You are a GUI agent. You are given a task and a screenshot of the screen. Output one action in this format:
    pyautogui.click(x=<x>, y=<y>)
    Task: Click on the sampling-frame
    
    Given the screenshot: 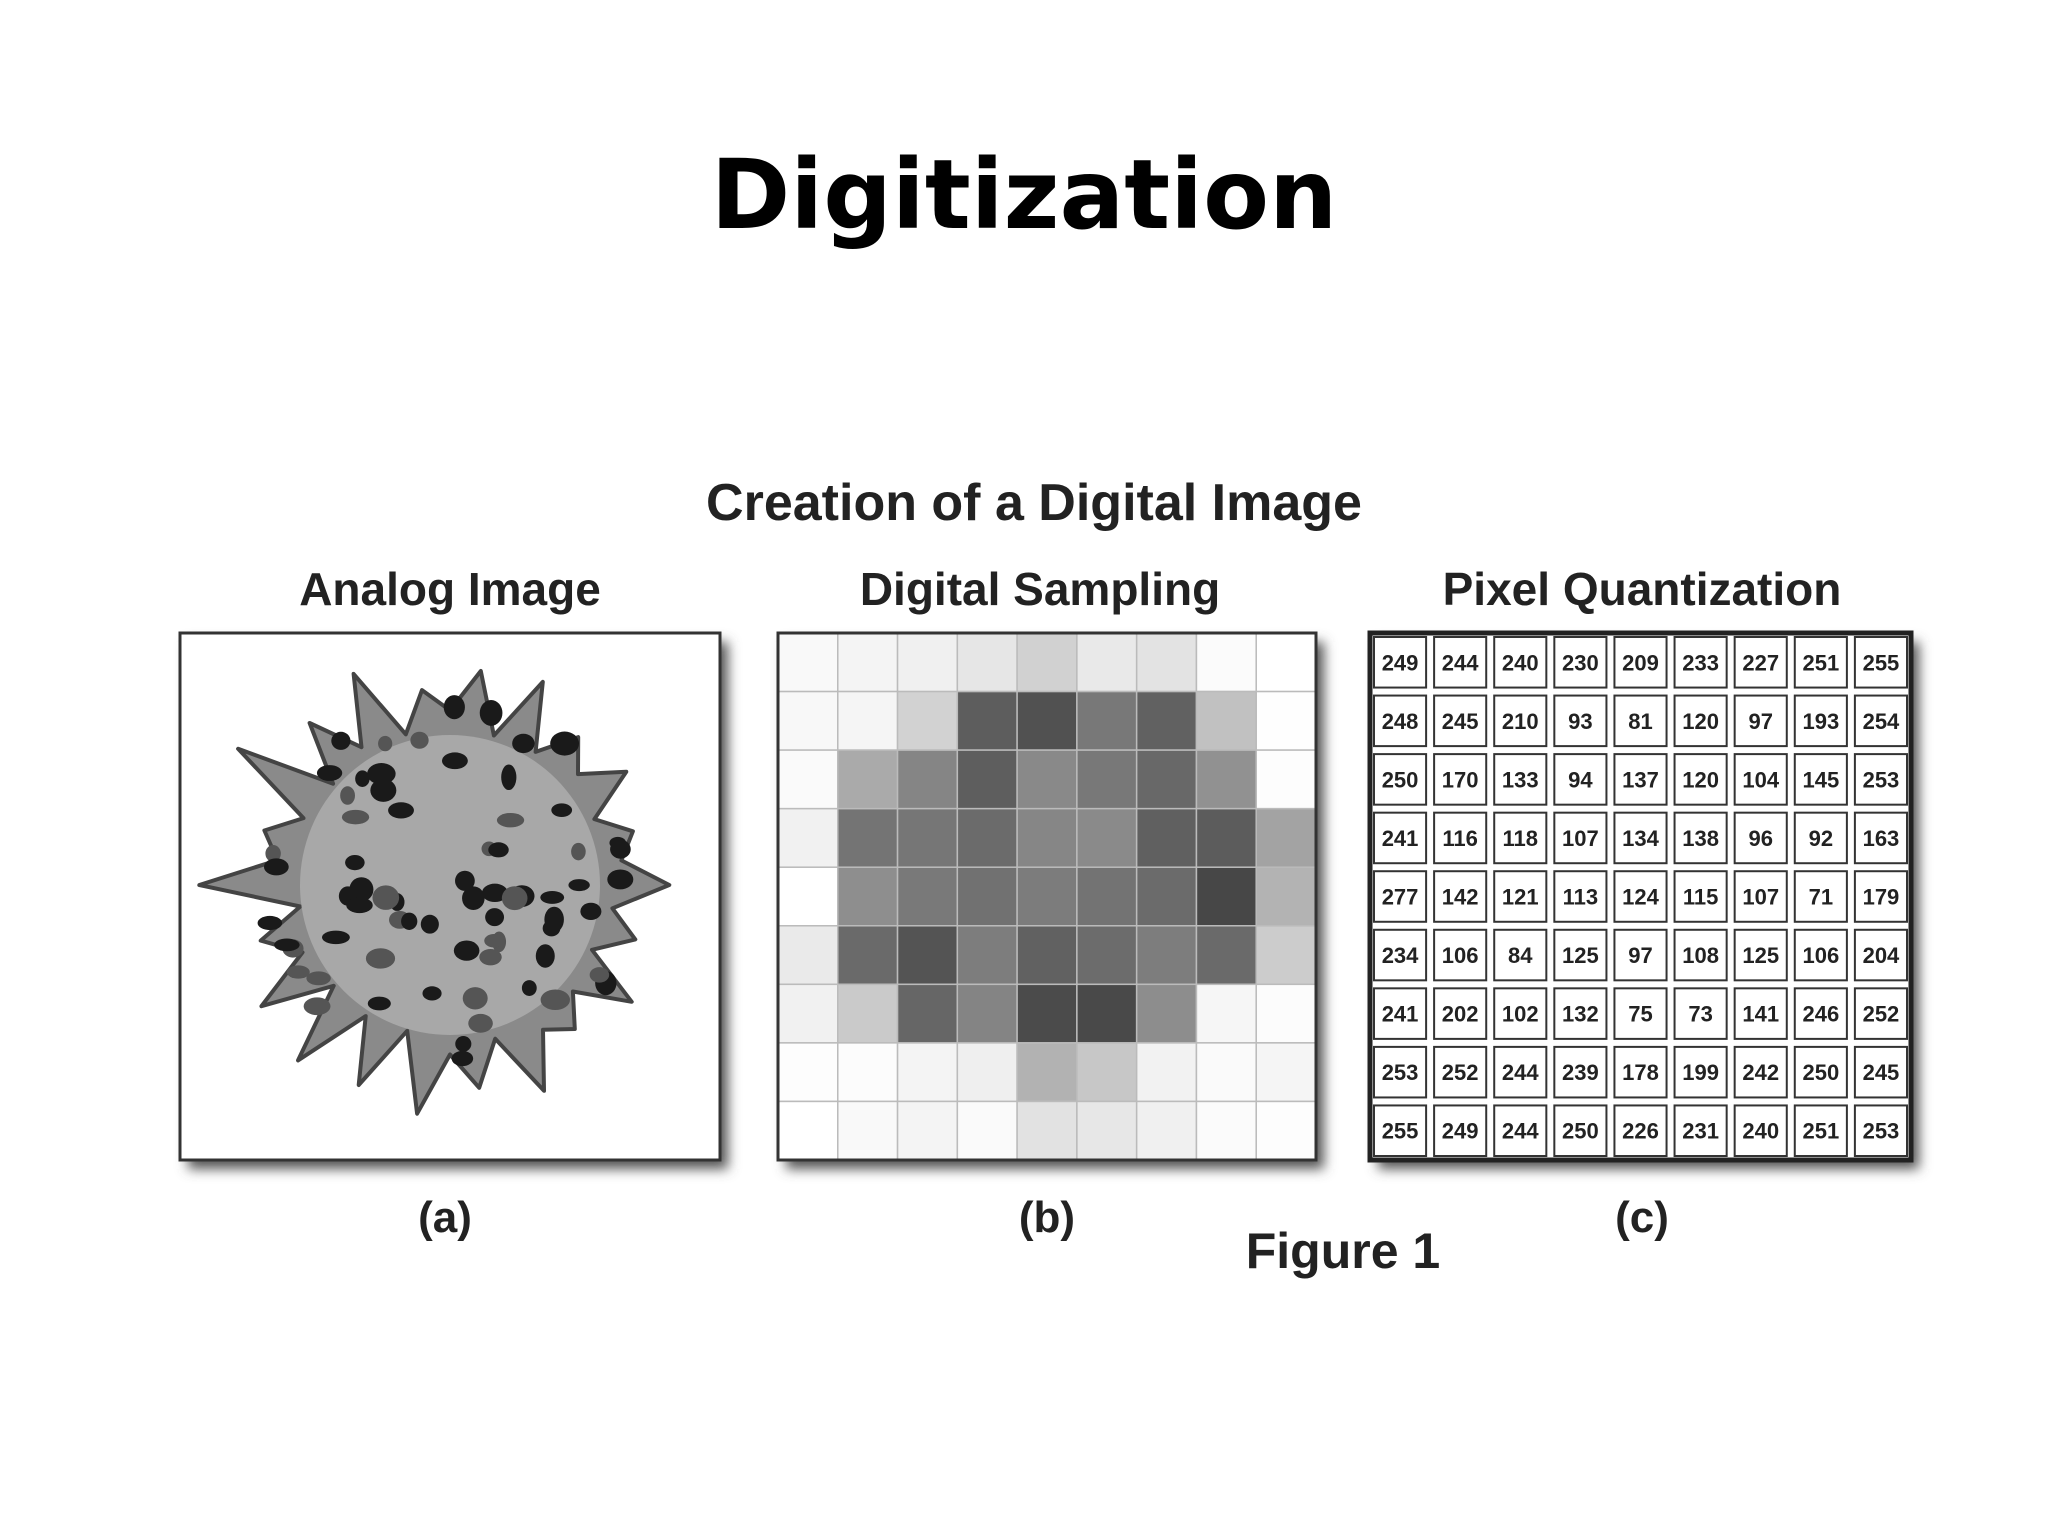 What is the action you would take?
    pyautogui.click(x=1047, y=896)
    